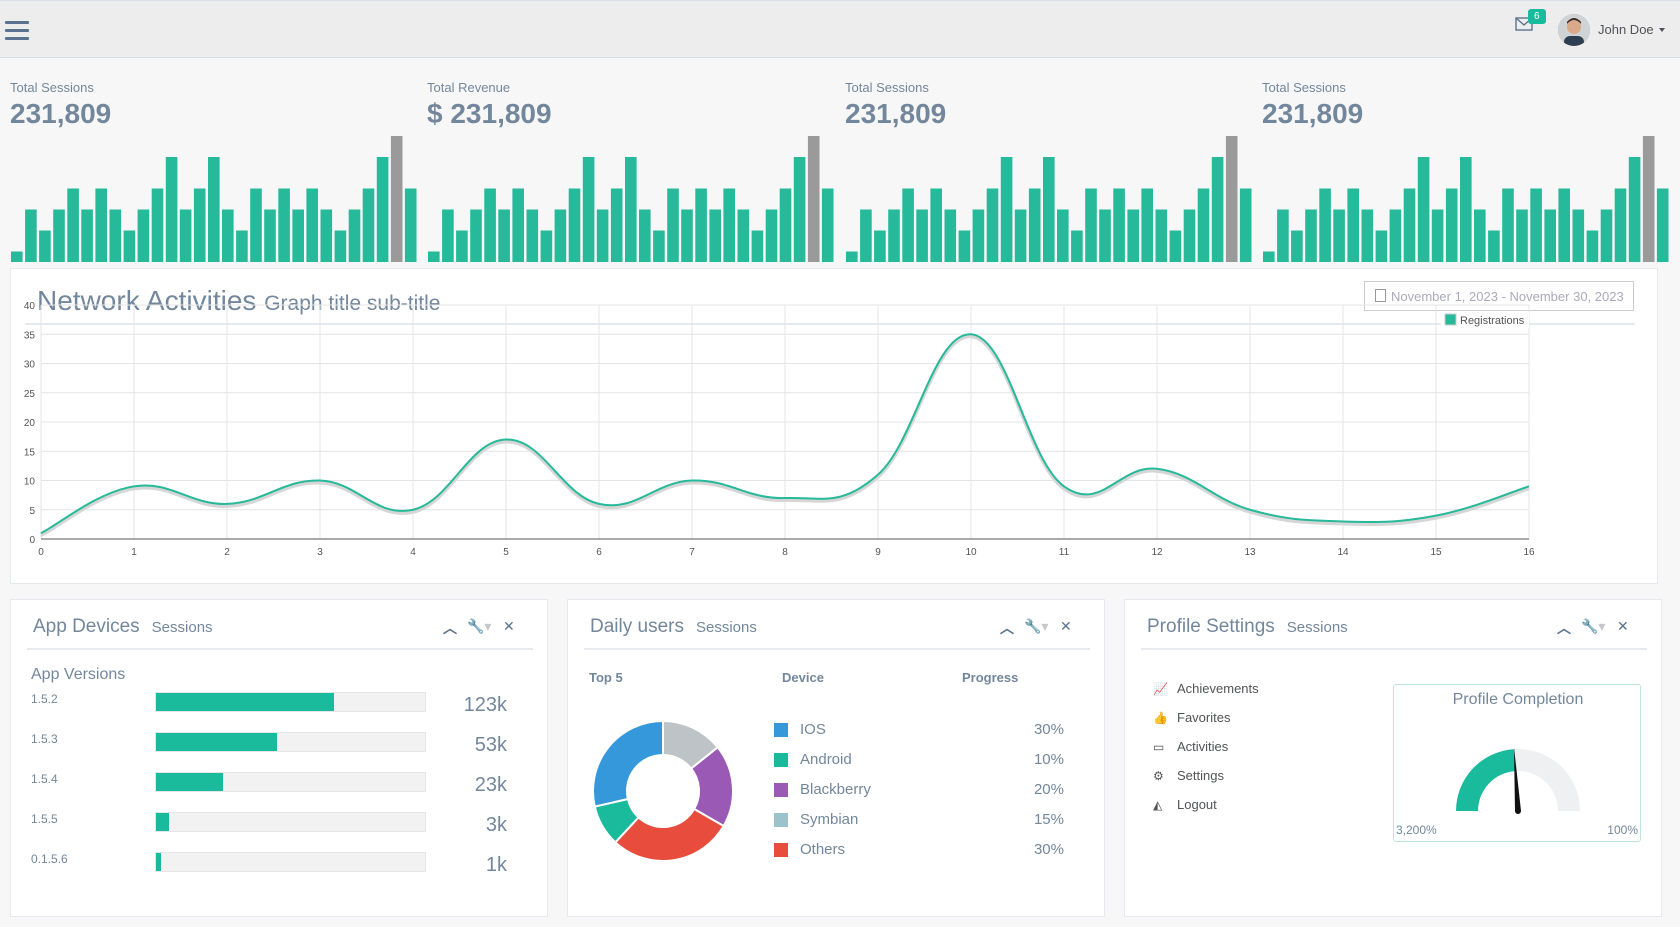 The image size is (1680, 927). I want to click on date-range-picker: November 1, 2023 - November 30, 2023, so click(1499, 296).